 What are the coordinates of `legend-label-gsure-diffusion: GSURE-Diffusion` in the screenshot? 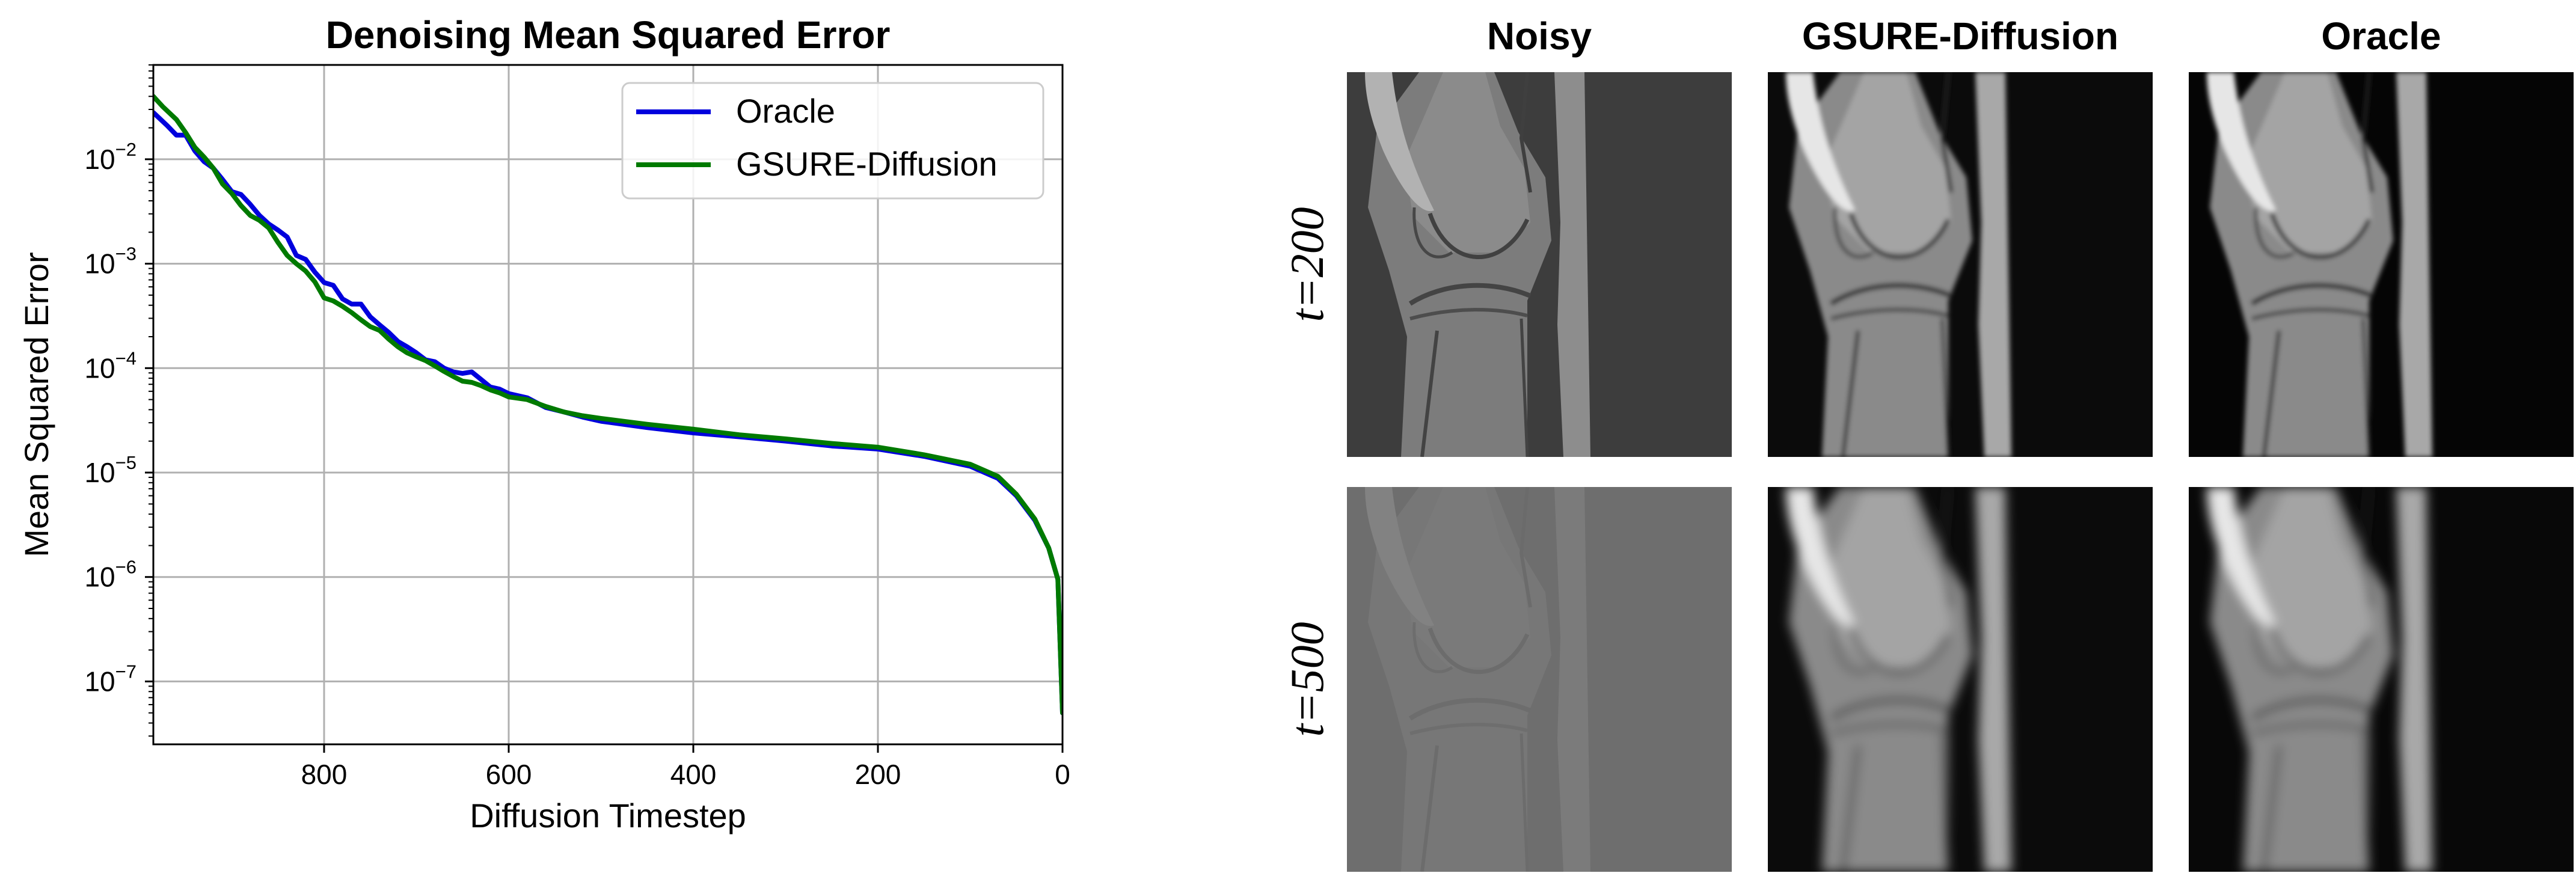 It's located at (867, 164).